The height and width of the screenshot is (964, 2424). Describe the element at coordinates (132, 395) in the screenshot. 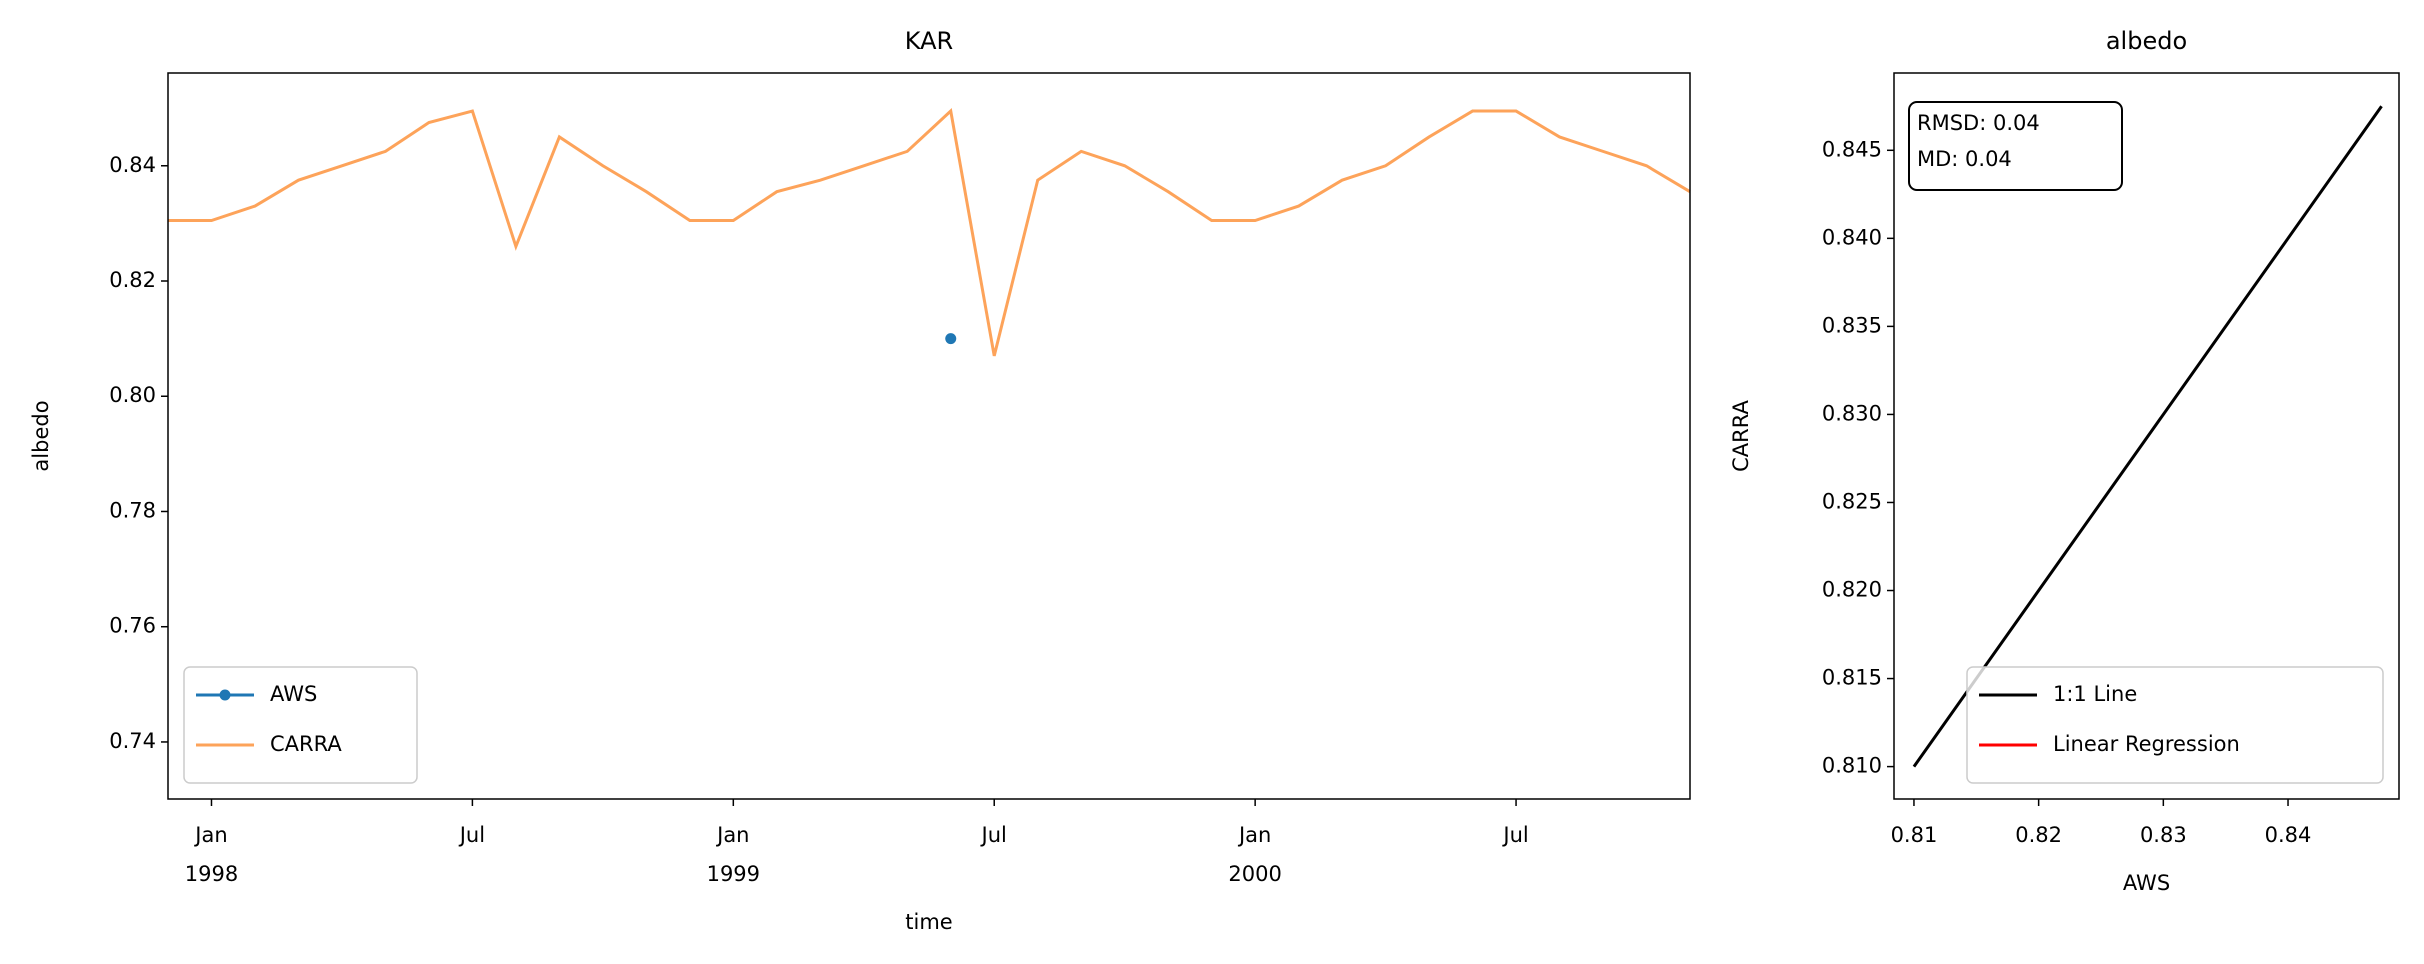

I see `y-tick-label: 0.80` at that location.